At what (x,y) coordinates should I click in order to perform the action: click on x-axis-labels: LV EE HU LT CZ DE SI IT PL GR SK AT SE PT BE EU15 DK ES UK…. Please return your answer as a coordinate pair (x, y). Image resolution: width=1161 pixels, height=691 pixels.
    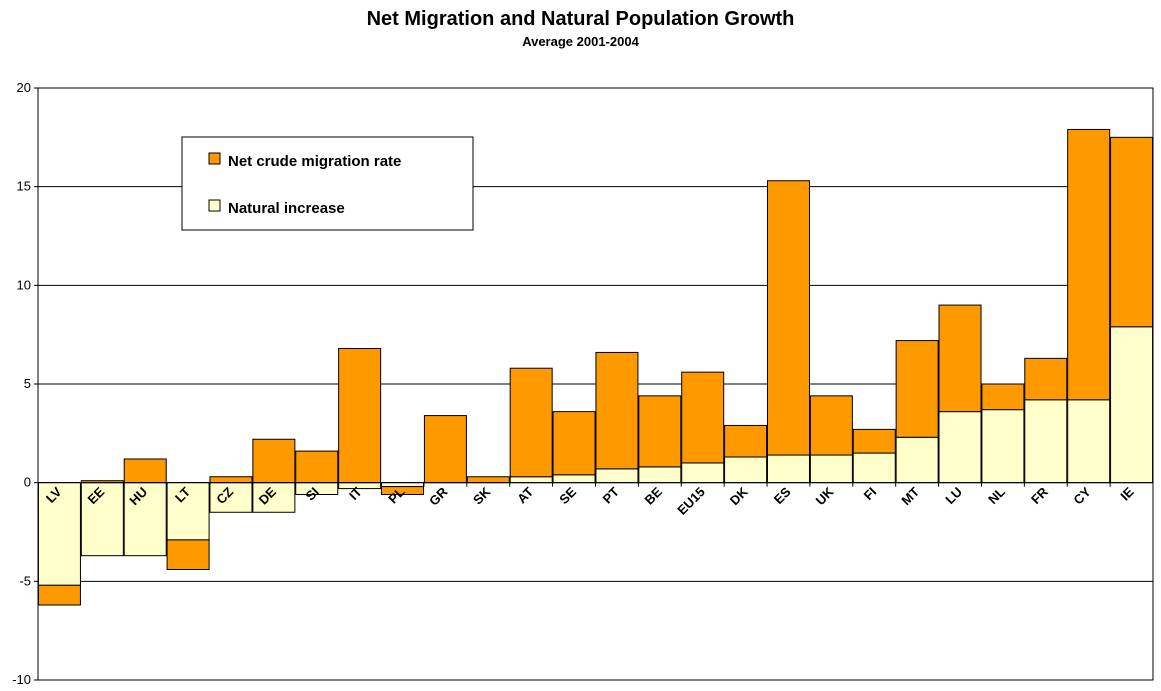
    Looking at the image, I should click on (587, 500).